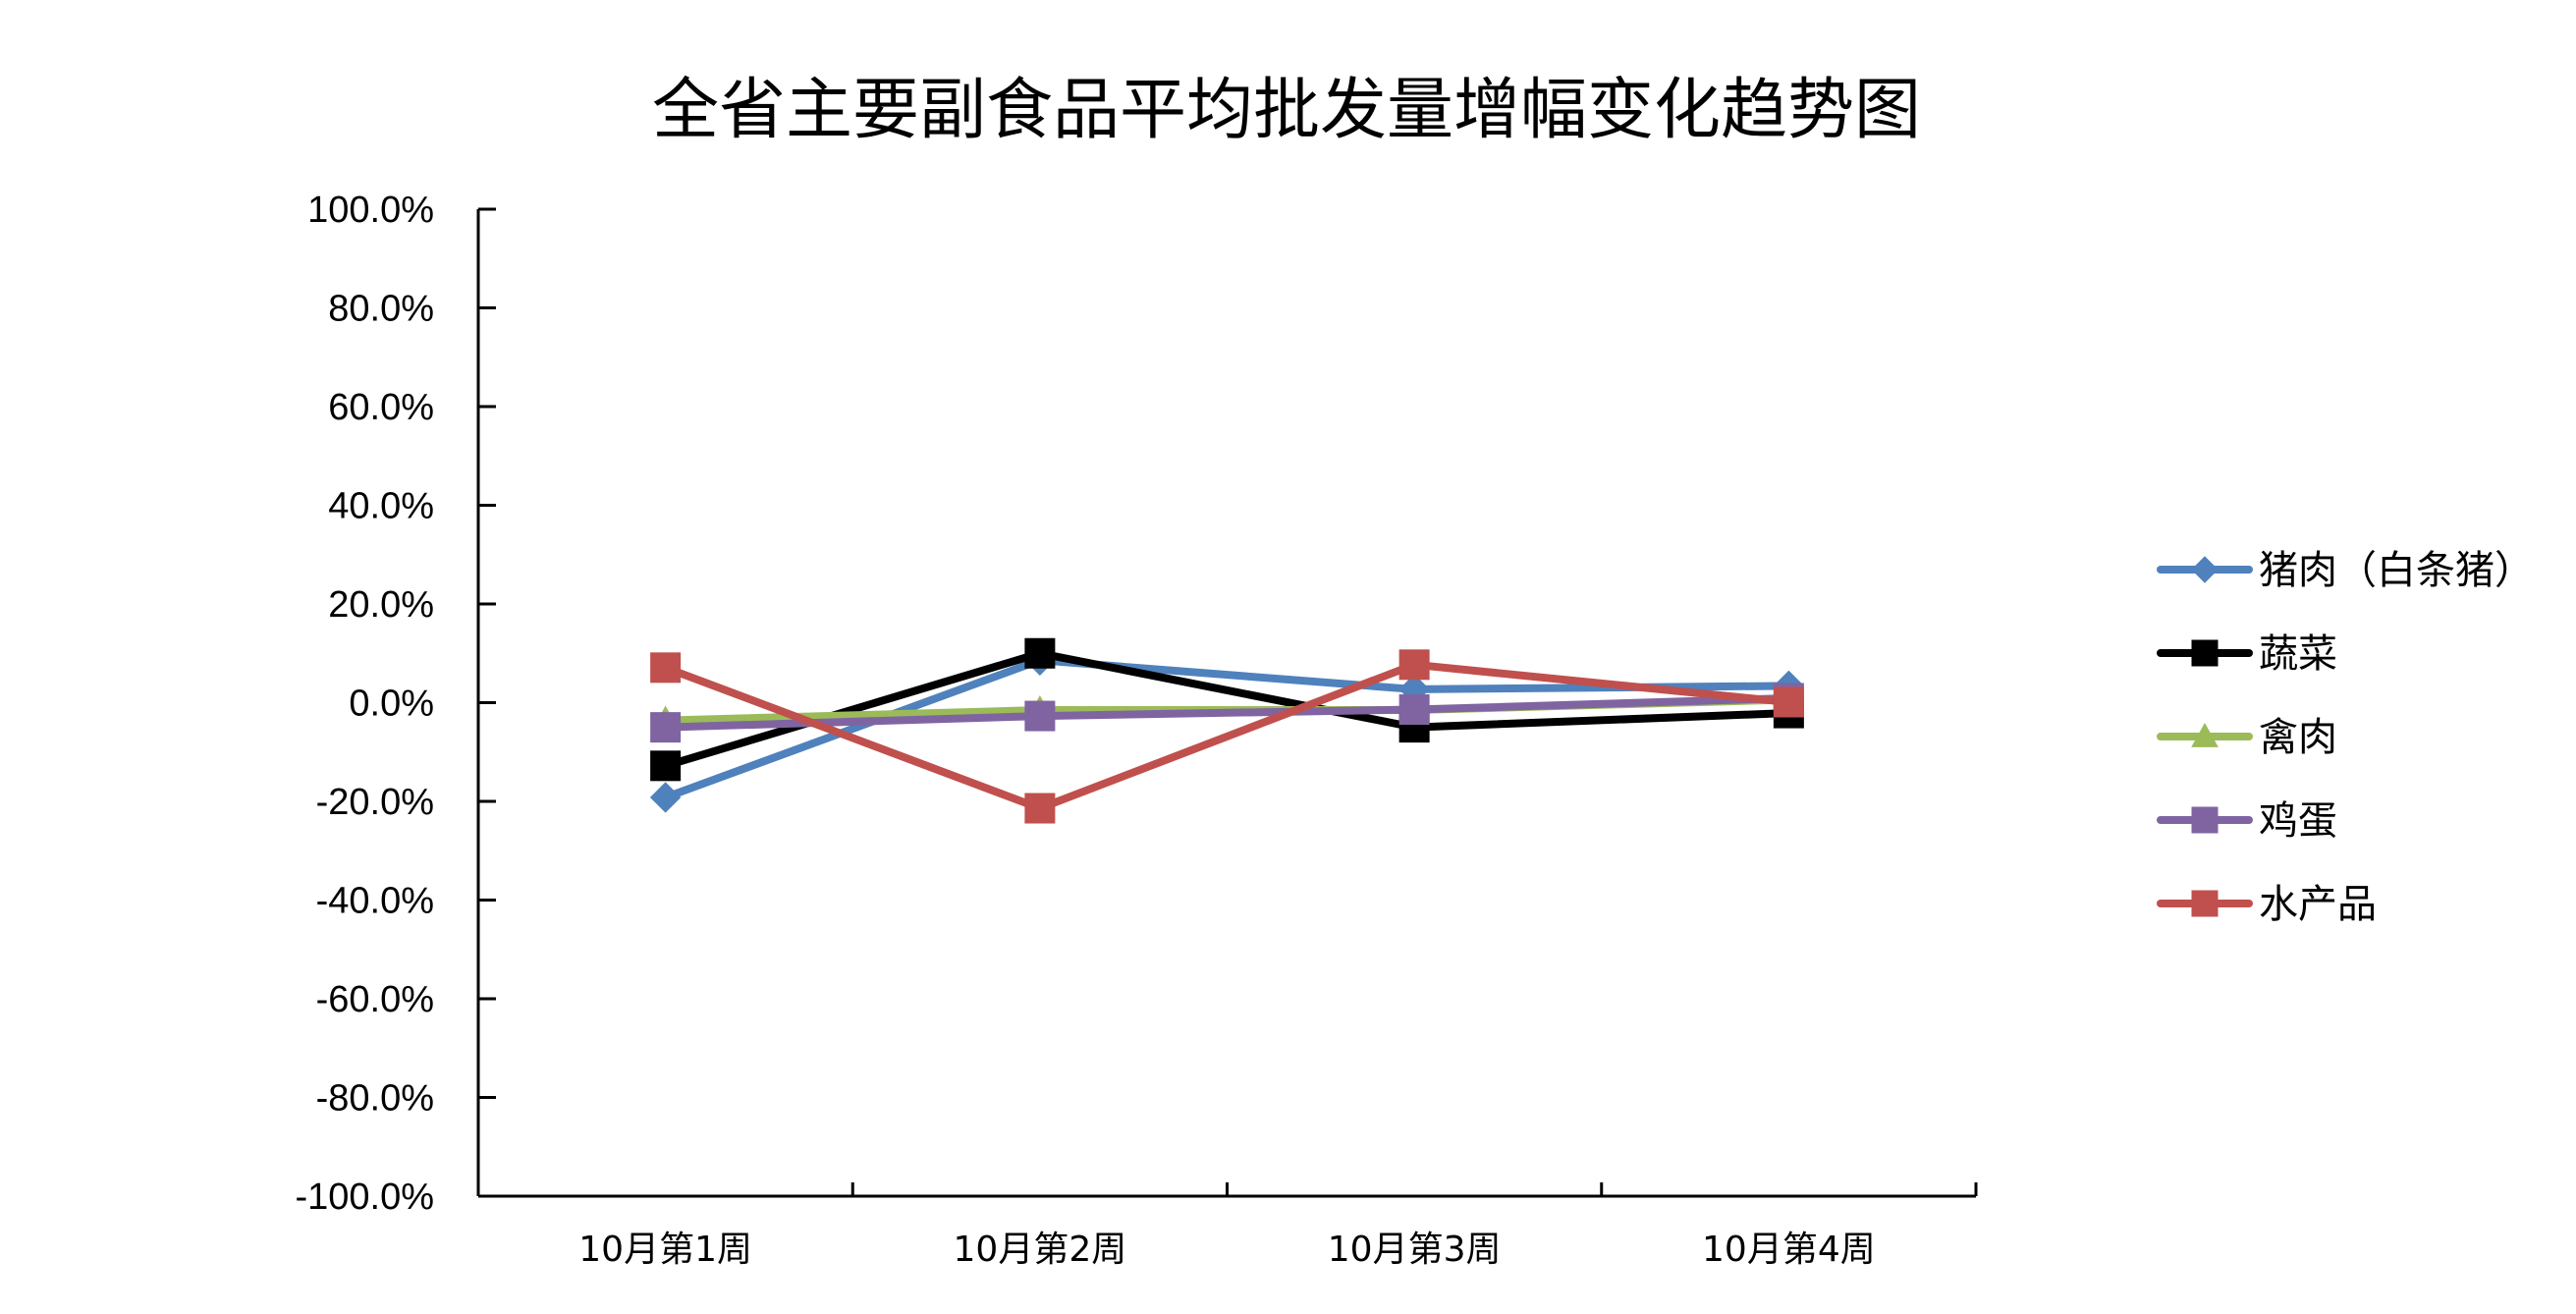 Image resolution: width=2576 pixels, height=1314 pixels. I want to click on legend-item: 猪肉（白条猪）, so click(2346, 570).